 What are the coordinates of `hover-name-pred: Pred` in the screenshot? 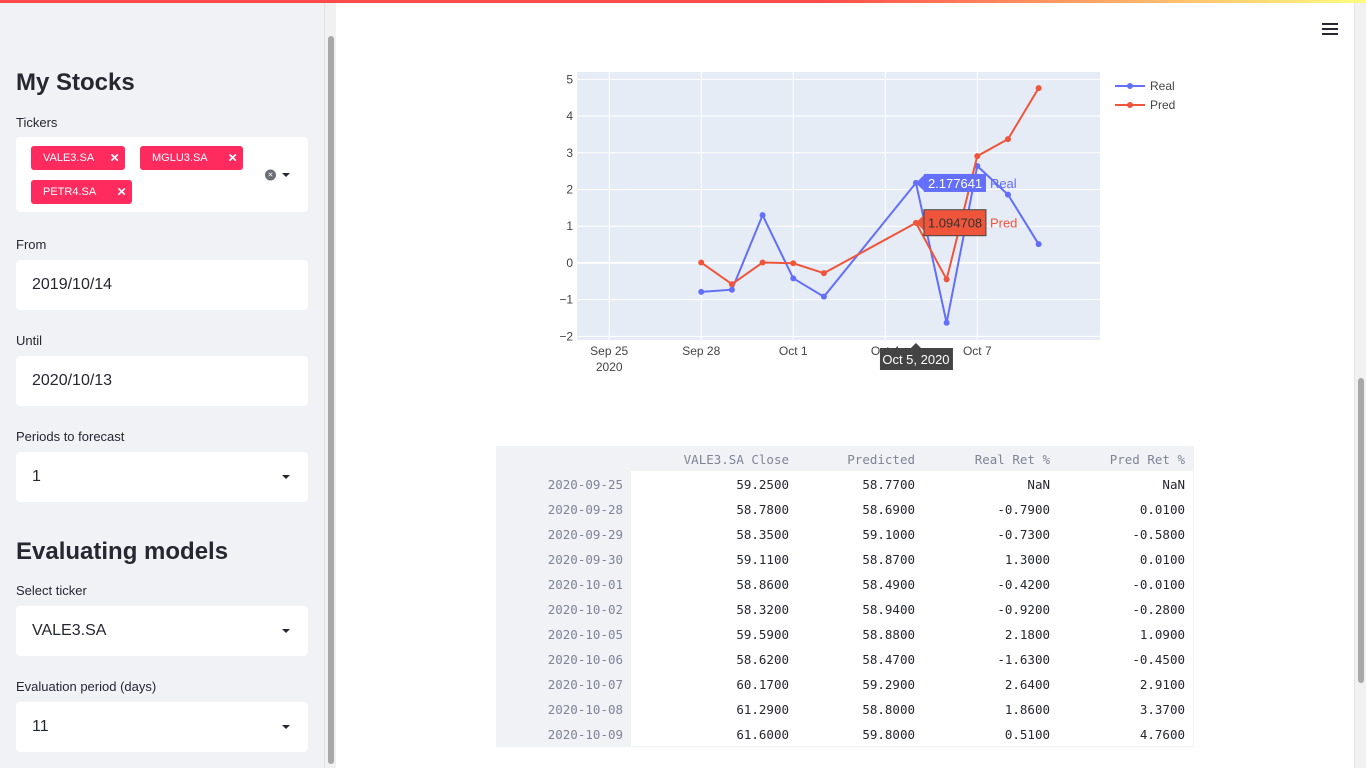 It's located at (1003, 223).